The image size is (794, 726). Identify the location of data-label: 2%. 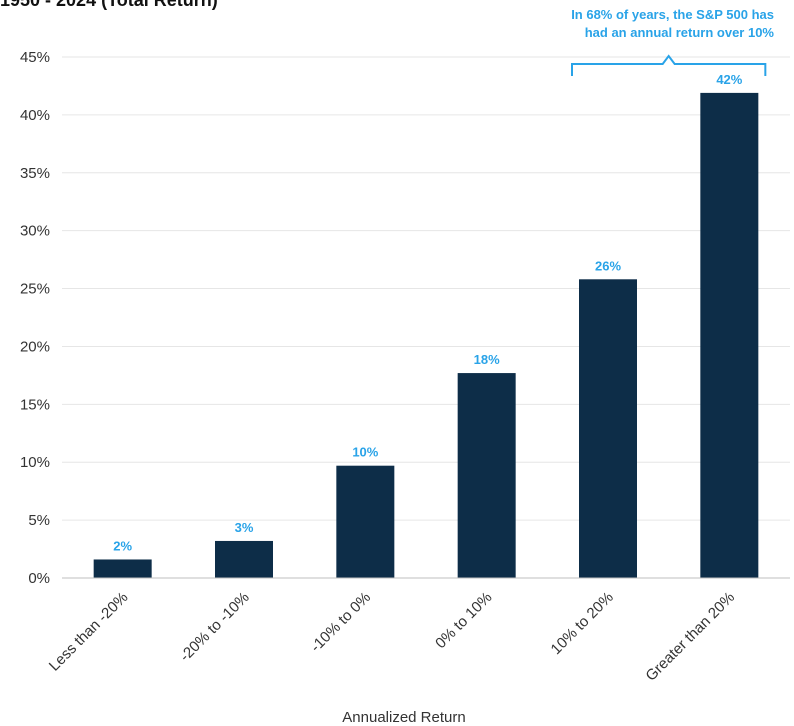
(122, 545).